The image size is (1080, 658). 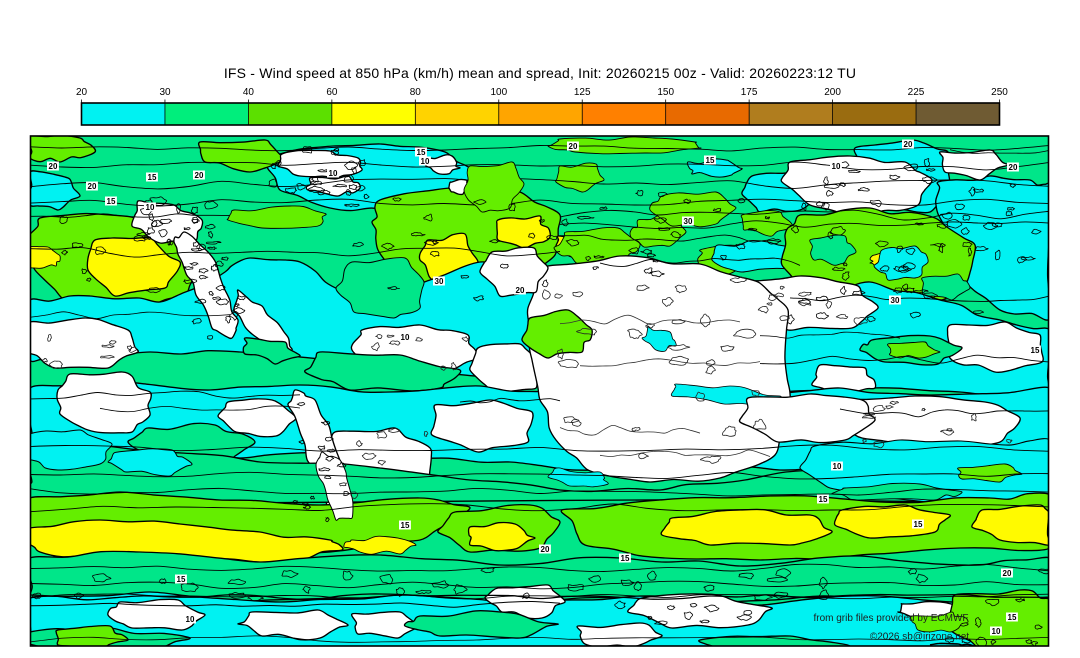 I want to click on svg-text: 125, so click(x=582, y=92).